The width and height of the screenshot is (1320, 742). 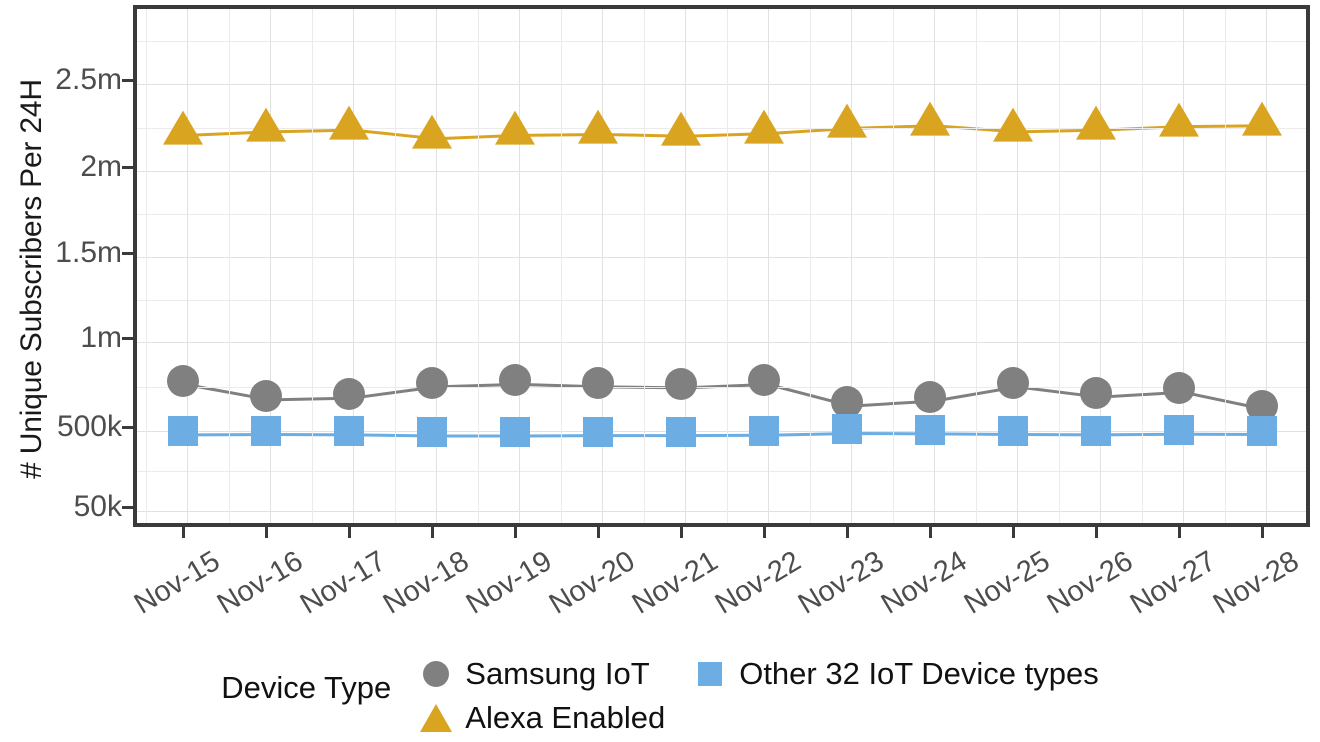 I want to click on x-axis-tick-label: Nov-16, so click(x=260, y=583).